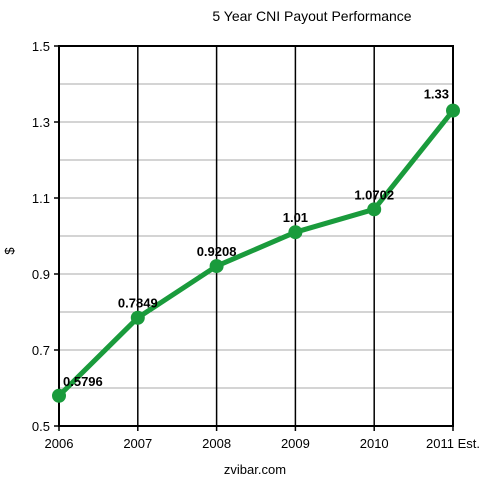 The width and height of the screenshot is (489, 482). I want to click on x-tick-label: 2009, so click(295, 443).